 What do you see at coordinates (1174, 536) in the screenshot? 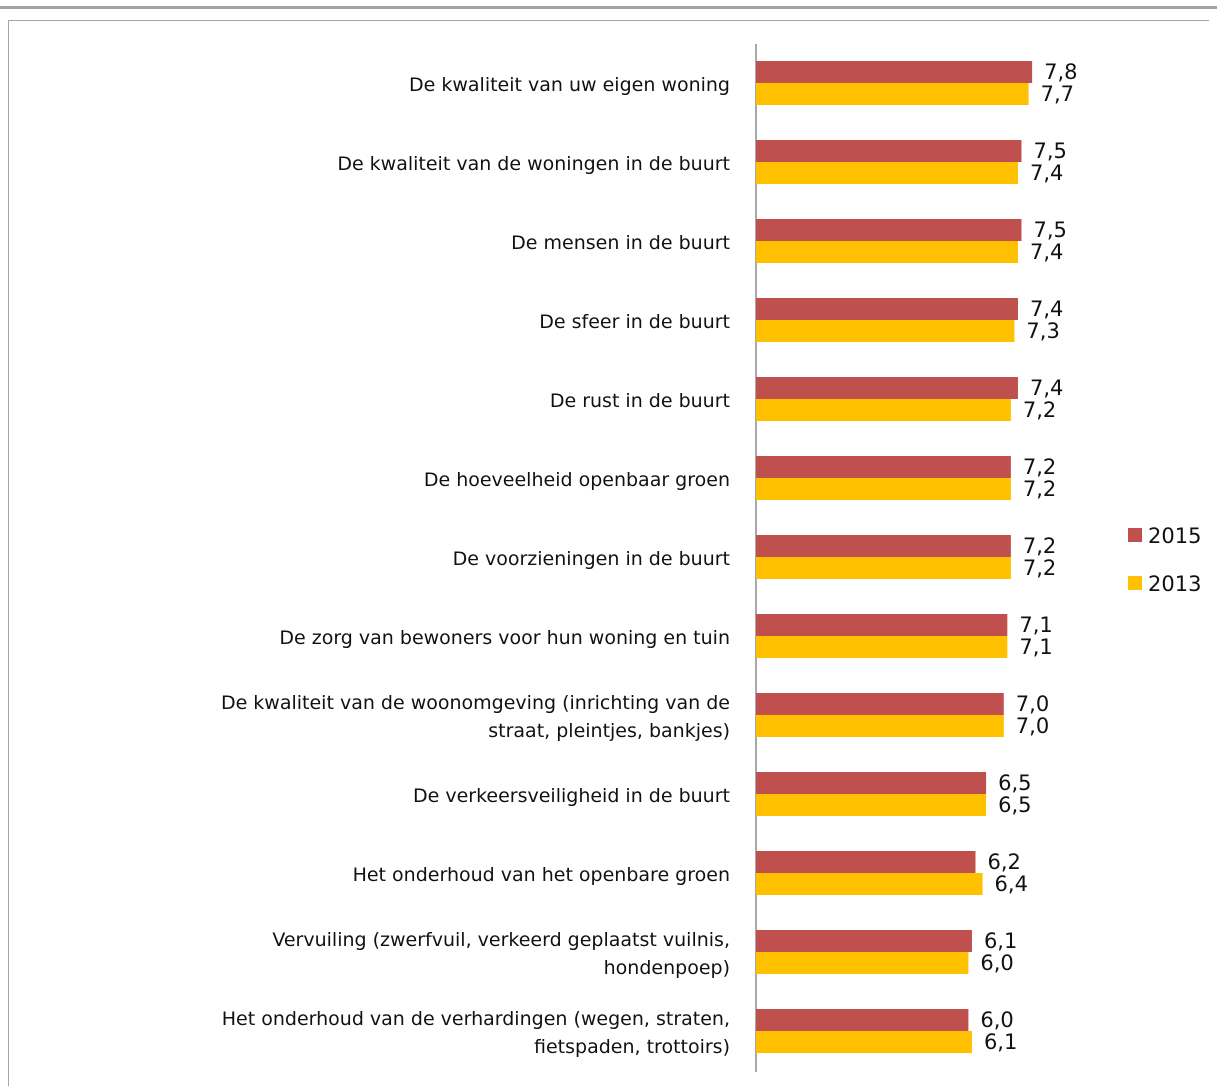
I see `legend-label-2015: 2015` at bounding box center [1174, 536].